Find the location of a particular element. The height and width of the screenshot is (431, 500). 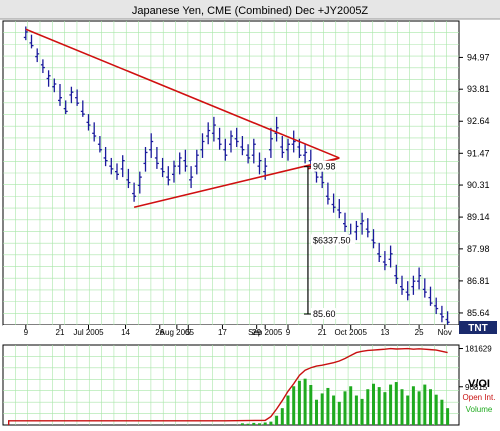

date-tick-label: Oct 2005 is located at coordinates (350, 332).